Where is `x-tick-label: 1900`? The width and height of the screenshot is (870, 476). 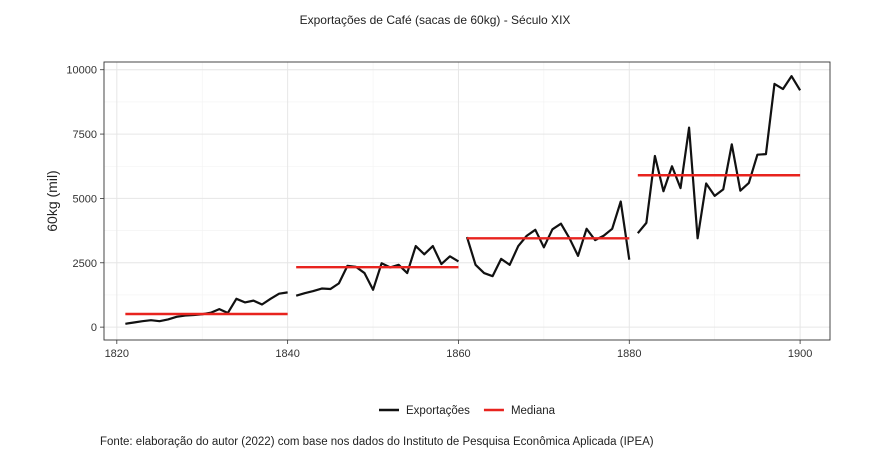
x-tick-label: 1900 is located at coordinates (800, 354).